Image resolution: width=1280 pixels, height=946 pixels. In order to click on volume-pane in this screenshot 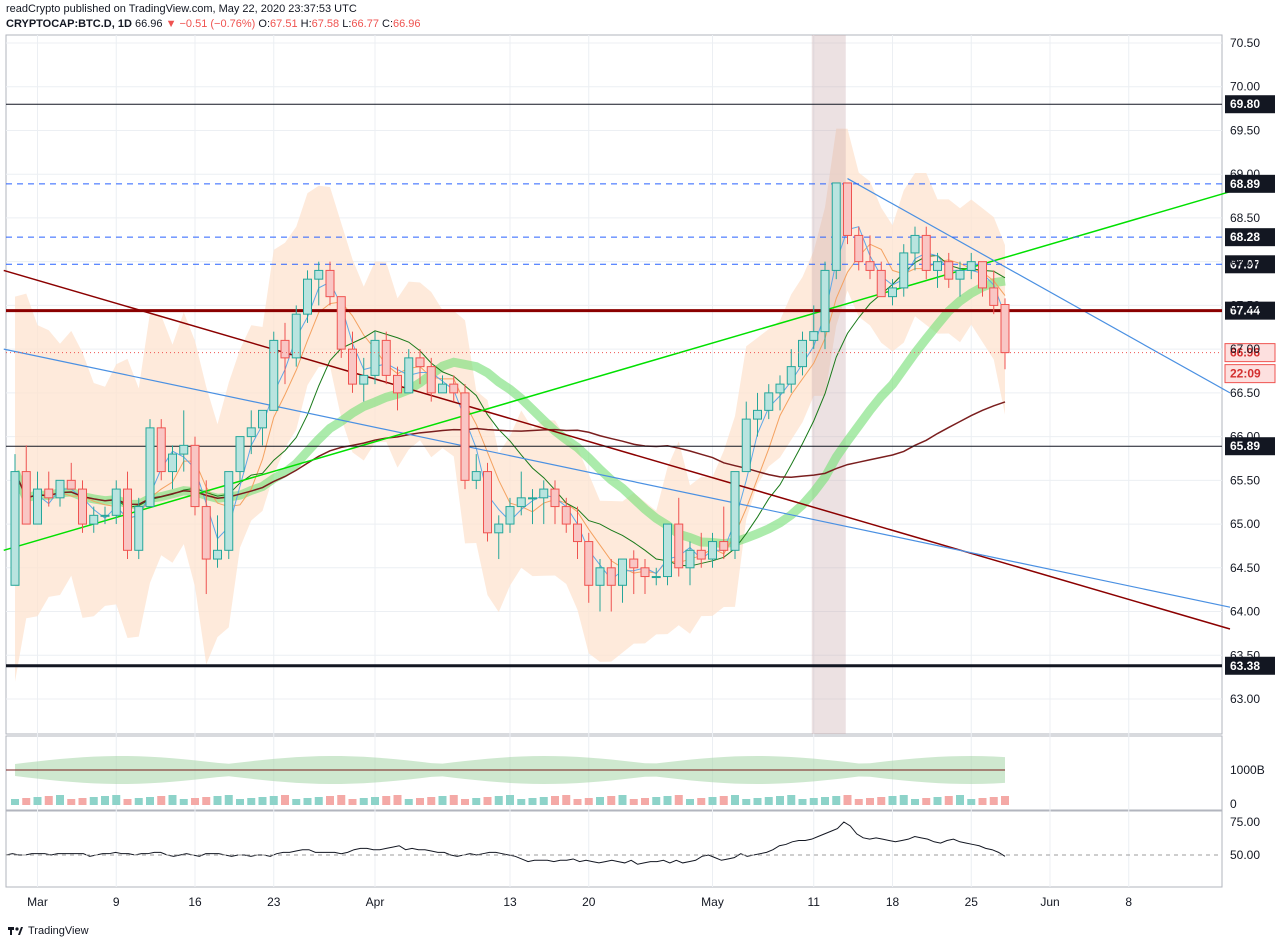, I will do `click(507, 780)`.